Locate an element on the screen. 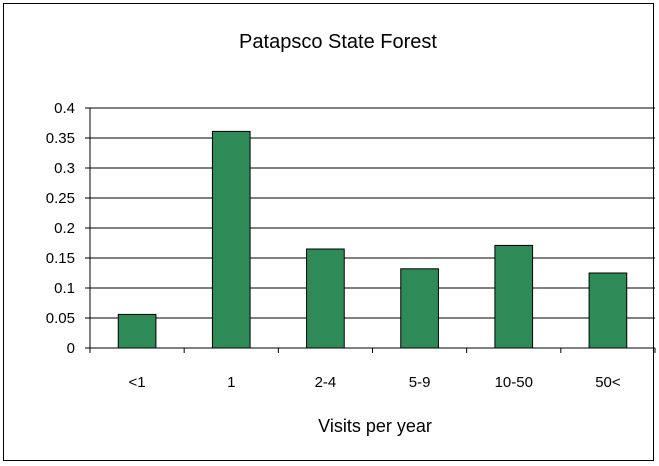  y-tick-label: 0.4 is located at coordinates (64, 108).